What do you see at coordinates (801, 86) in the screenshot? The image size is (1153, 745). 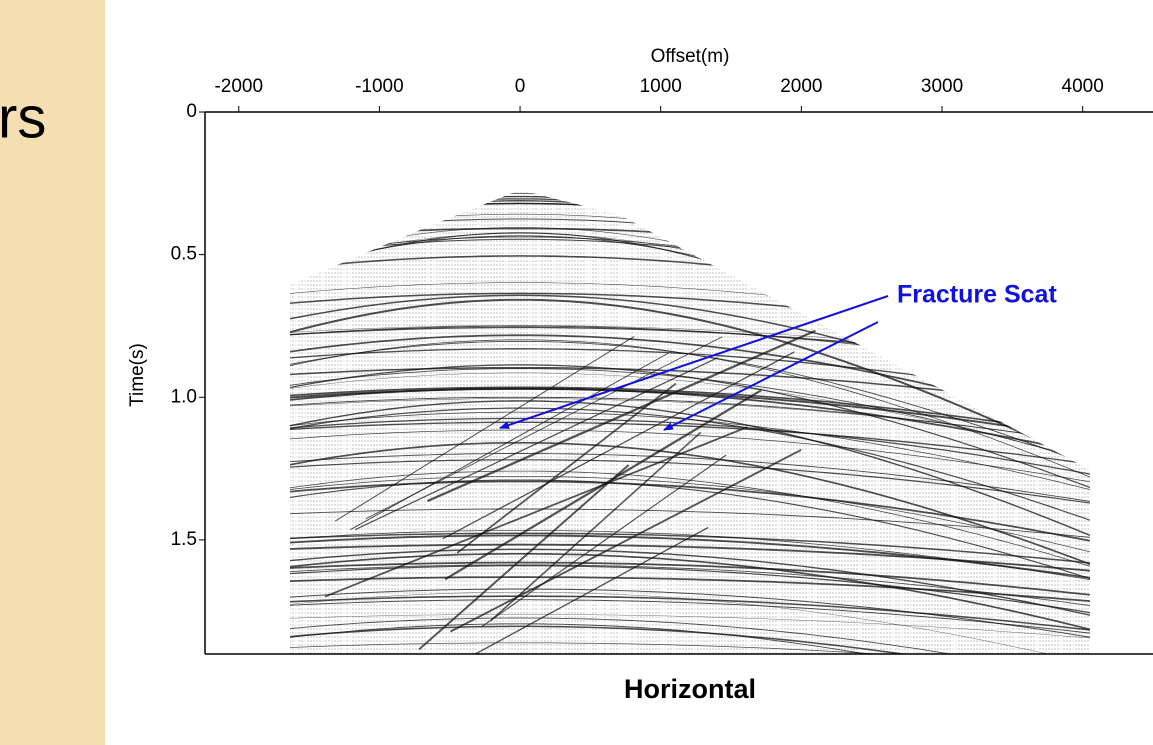 I see `x-tick-label: 2000` at bounding box center [801, 86].